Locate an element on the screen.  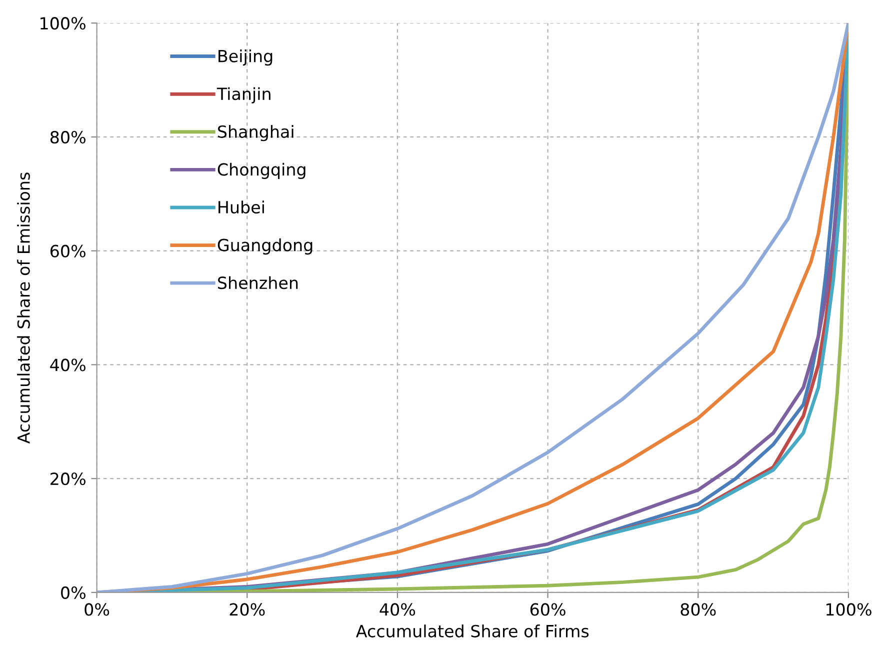
legend-label: Chongqing is located at coordinates (262, 170).